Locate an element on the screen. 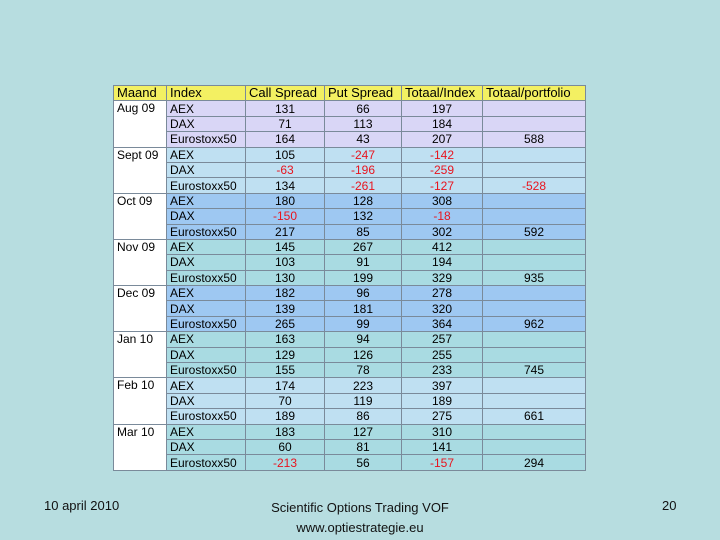 The image size is (720, 540). table-row: DAX 70 119 189 is located at coordinates (350, 401).